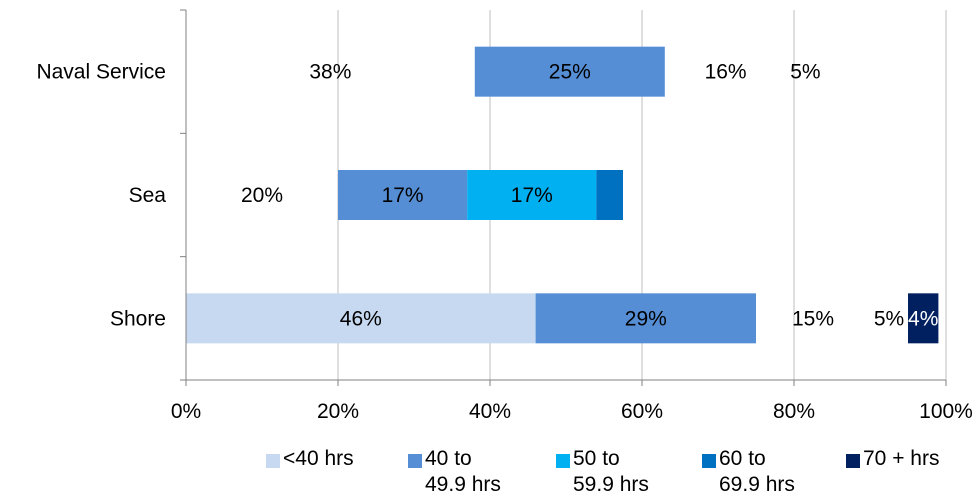 The image size is (980, 500). What do you see at coordinates (901, 458) in the screenshot?
I see `legend-label: 70 + hrs` at bounding box center [901, 458].